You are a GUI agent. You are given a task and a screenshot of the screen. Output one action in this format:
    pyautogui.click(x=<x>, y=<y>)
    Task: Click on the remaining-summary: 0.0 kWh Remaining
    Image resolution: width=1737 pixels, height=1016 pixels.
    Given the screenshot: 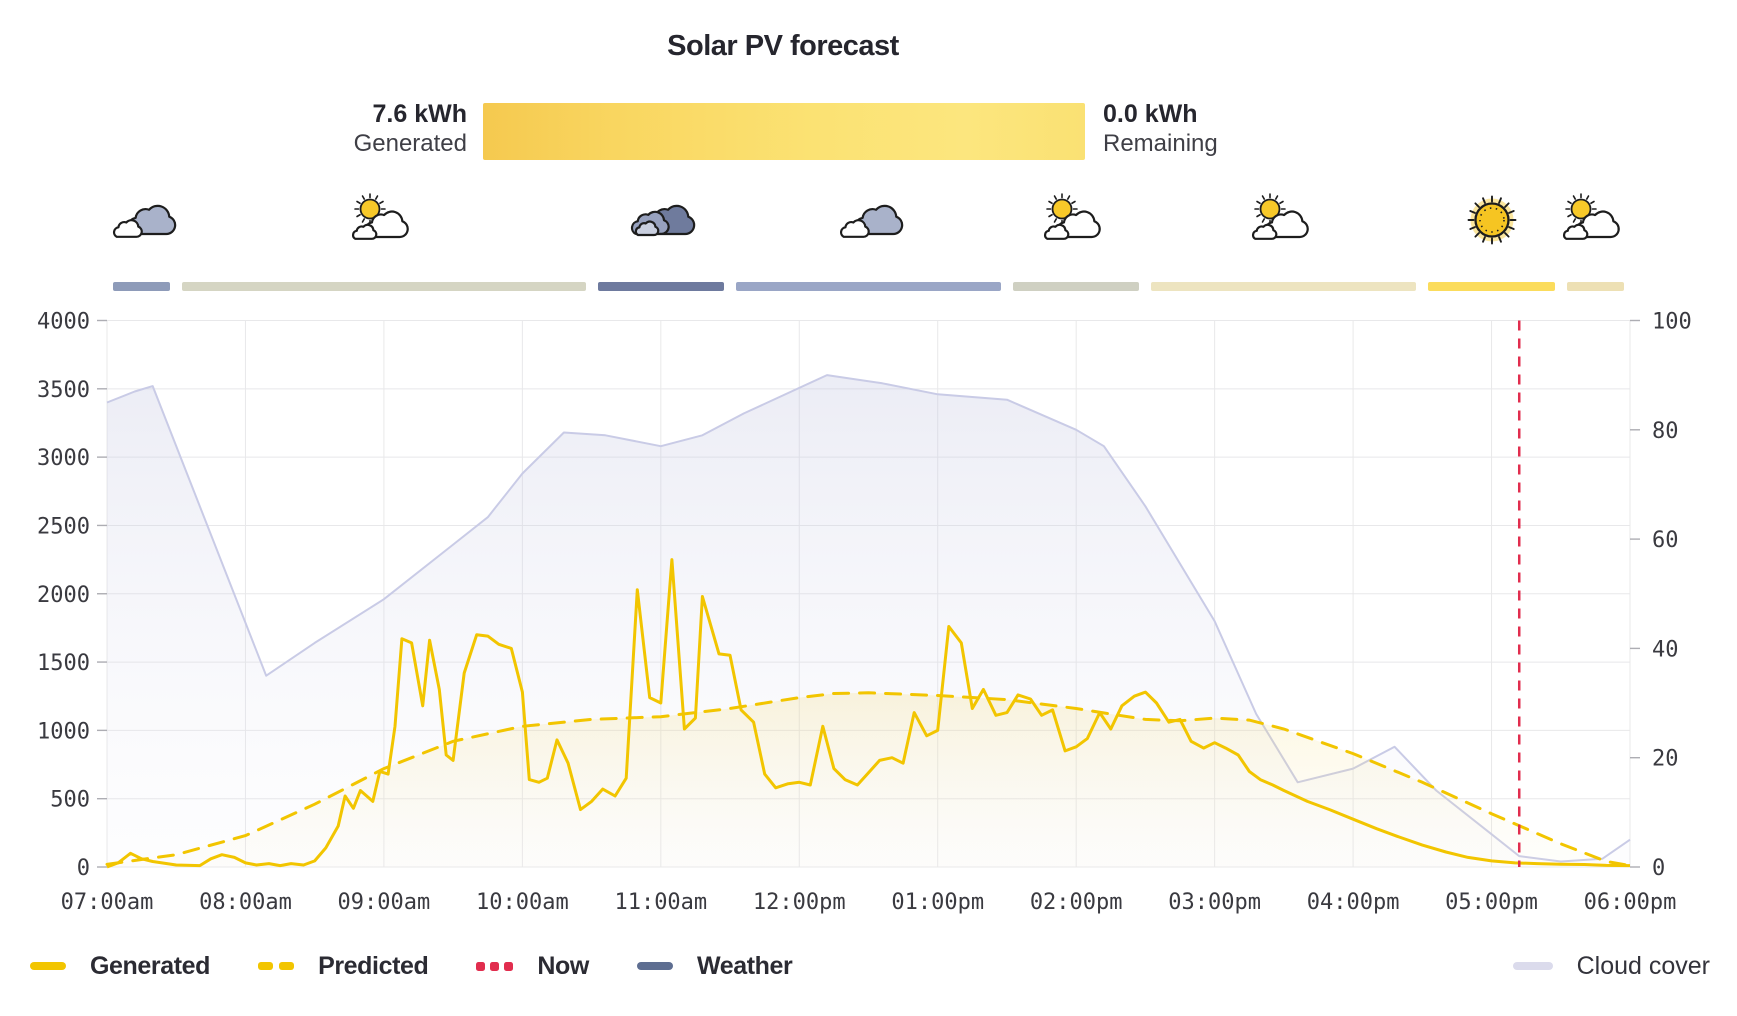 What is the action you would take?
    pyautogui.click(x=1160, y=129)
    